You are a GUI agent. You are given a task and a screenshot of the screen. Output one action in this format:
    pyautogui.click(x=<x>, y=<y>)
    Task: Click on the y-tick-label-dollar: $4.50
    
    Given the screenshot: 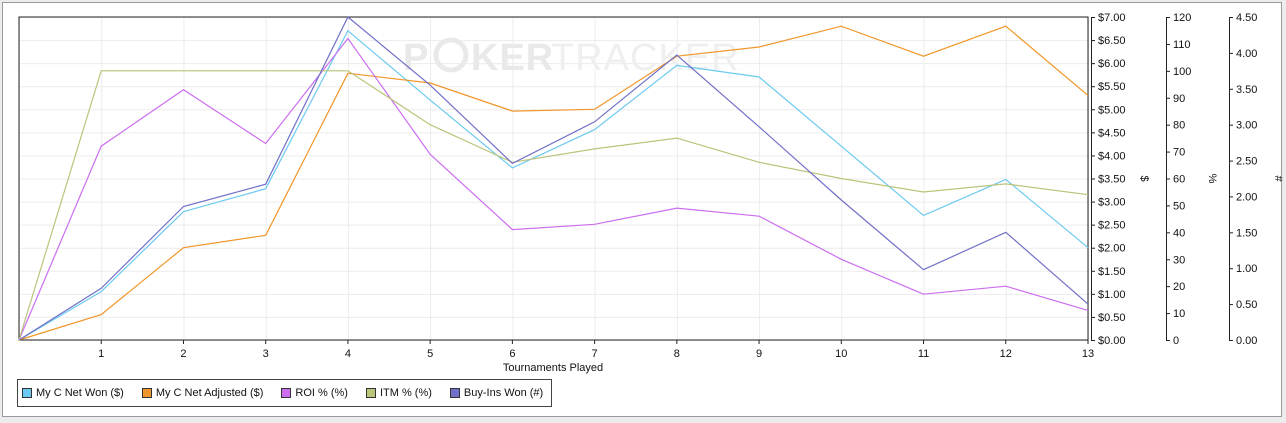 What is the action you would take?
    pyautogui.click(x=1112, y=133)
    